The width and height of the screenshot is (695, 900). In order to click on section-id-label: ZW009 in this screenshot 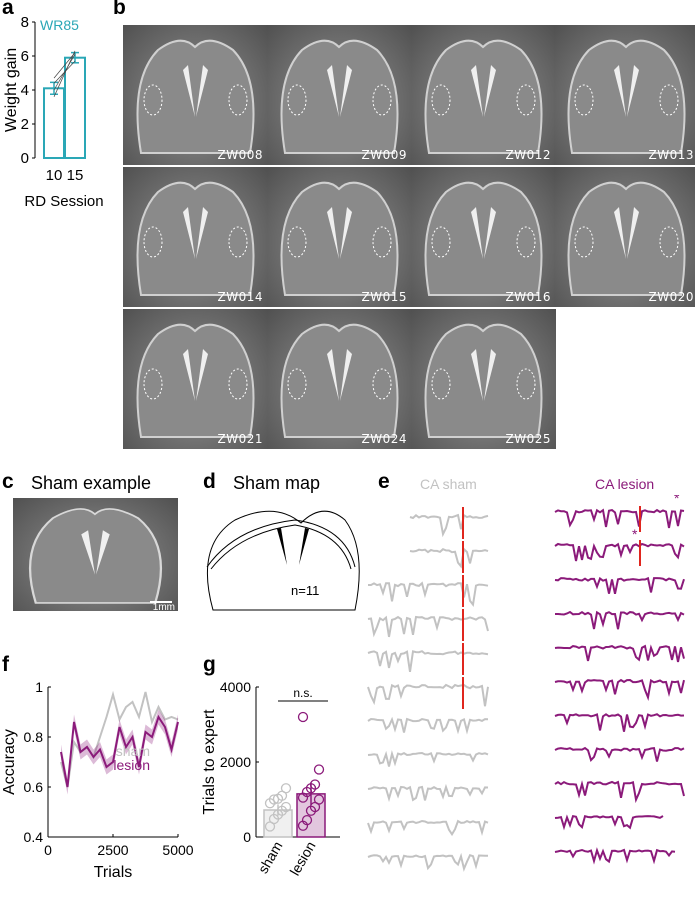, I will do `click(384, 155)`.